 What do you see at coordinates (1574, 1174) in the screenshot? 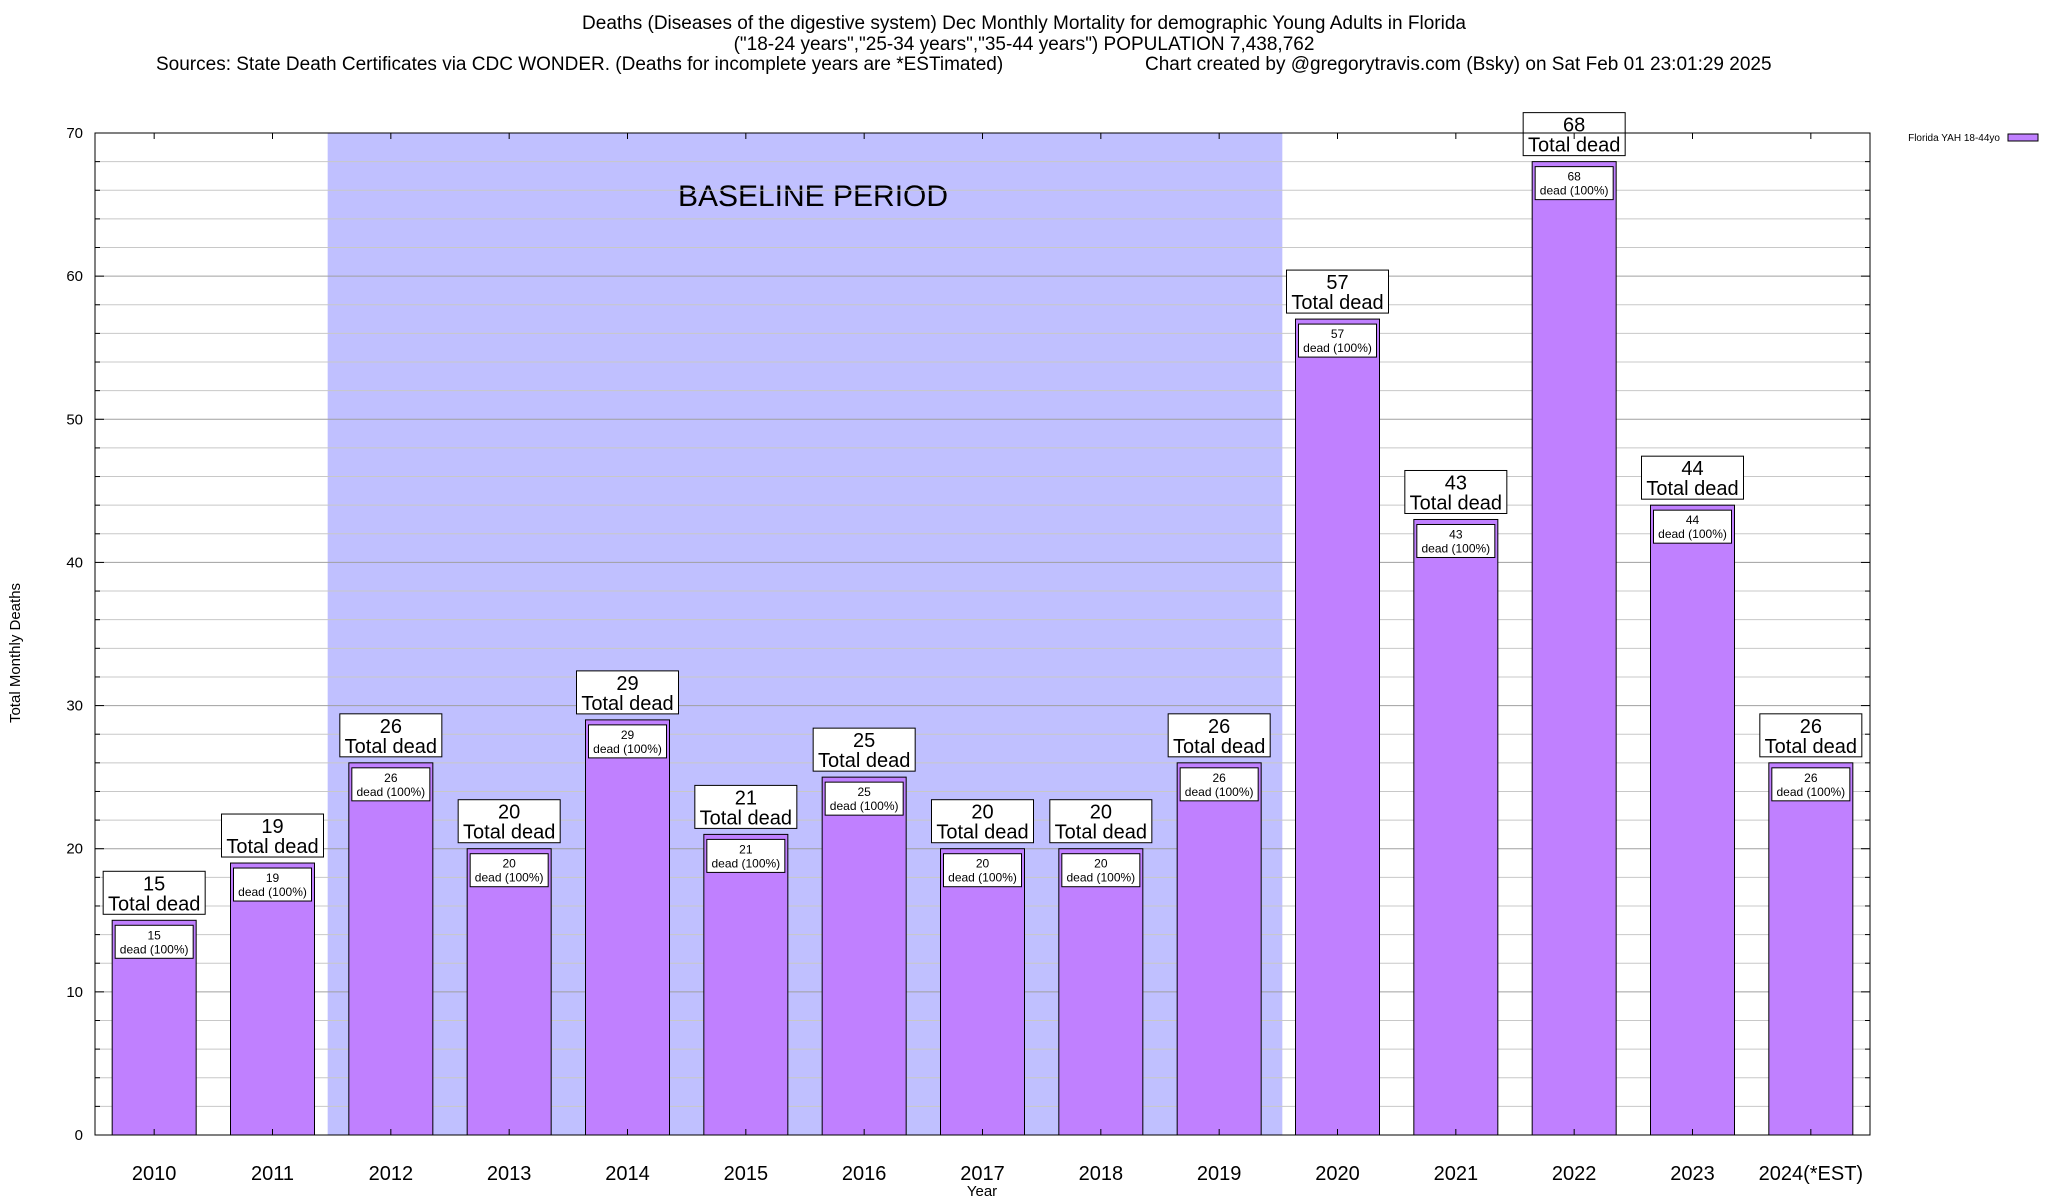
I see `x-tick-label: 2022` at bounding box center [1574, 1174].